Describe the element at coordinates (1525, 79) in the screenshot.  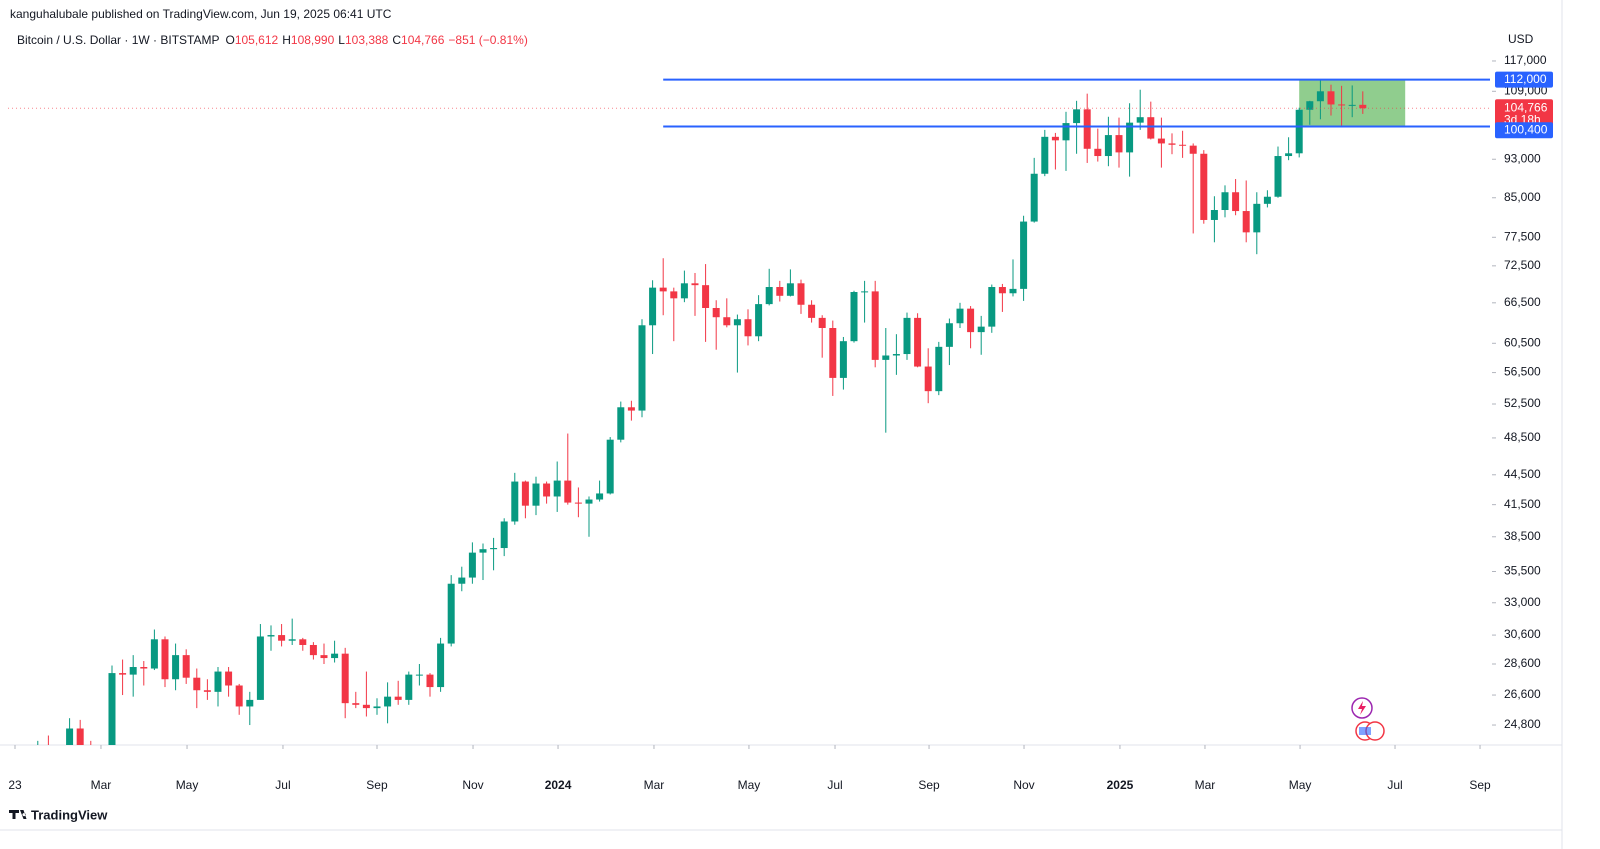
I see `level-label: 112,000` at that location.